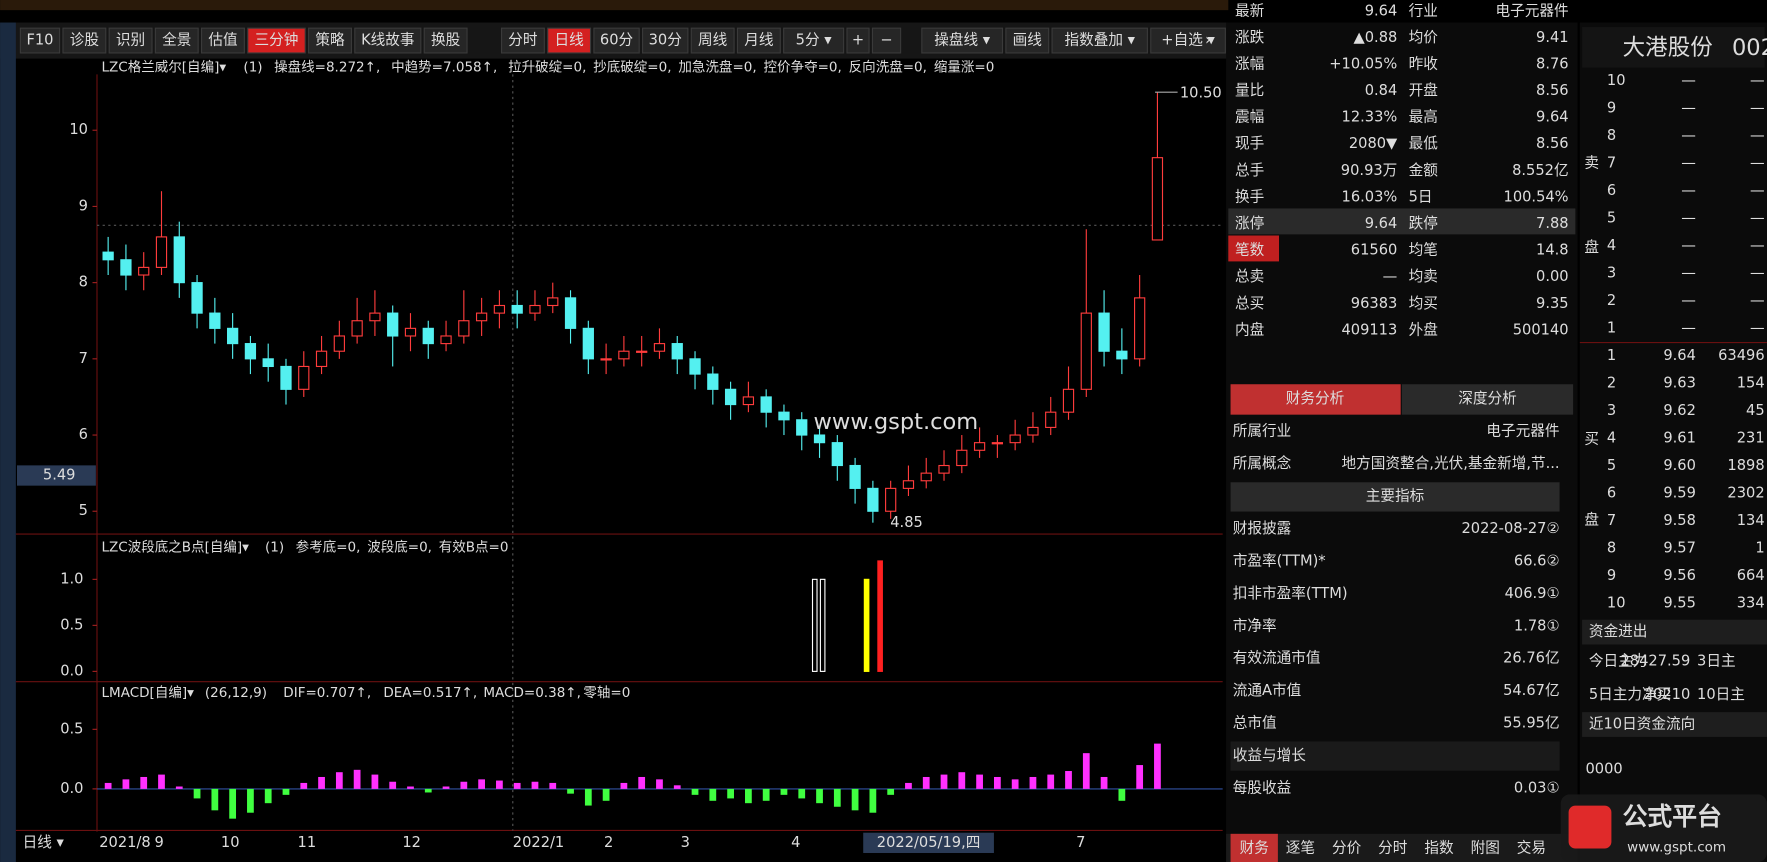  I want to click on fin-value: 55.95亿, so click(1531, 723).